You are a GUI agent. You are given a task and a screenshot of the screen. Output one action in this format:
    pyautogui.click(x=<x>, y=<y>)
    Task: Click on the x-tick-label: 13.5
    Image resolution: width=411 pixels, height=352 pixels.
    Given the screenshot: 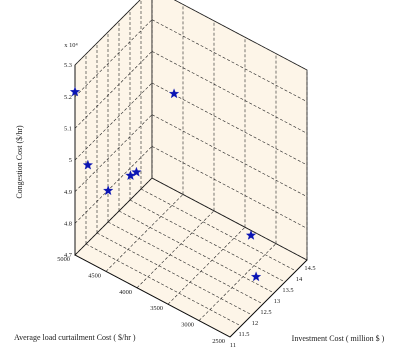 What is the action you would take?
    pyautogui.click(x=287, y=290)
    